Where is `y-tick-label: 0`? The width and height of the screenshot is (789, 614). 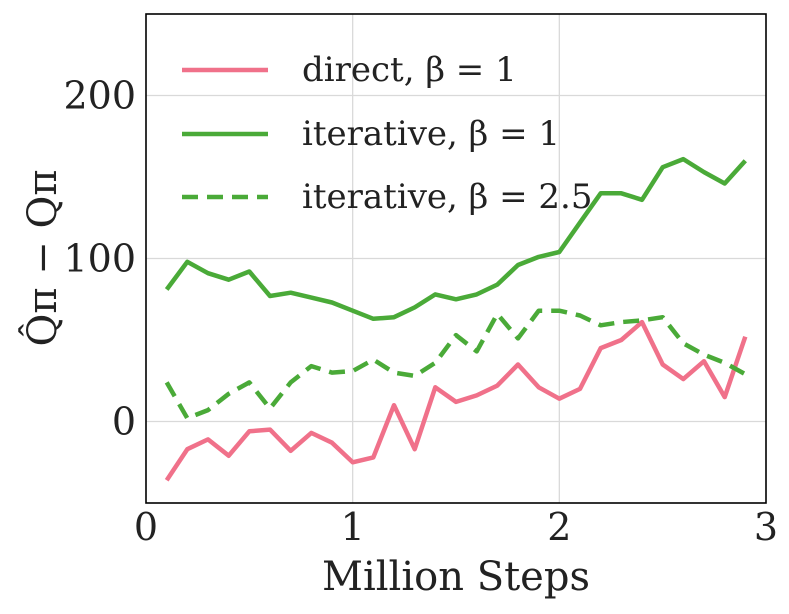 y-tick-label: 0 is located at coordinates (124, 422).